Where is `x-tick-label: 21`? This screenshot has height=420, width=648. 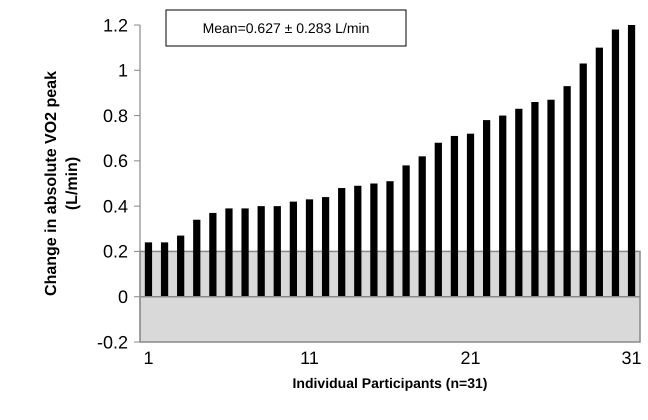
x-tick-label: 21 is located at coordinates (470, 358).